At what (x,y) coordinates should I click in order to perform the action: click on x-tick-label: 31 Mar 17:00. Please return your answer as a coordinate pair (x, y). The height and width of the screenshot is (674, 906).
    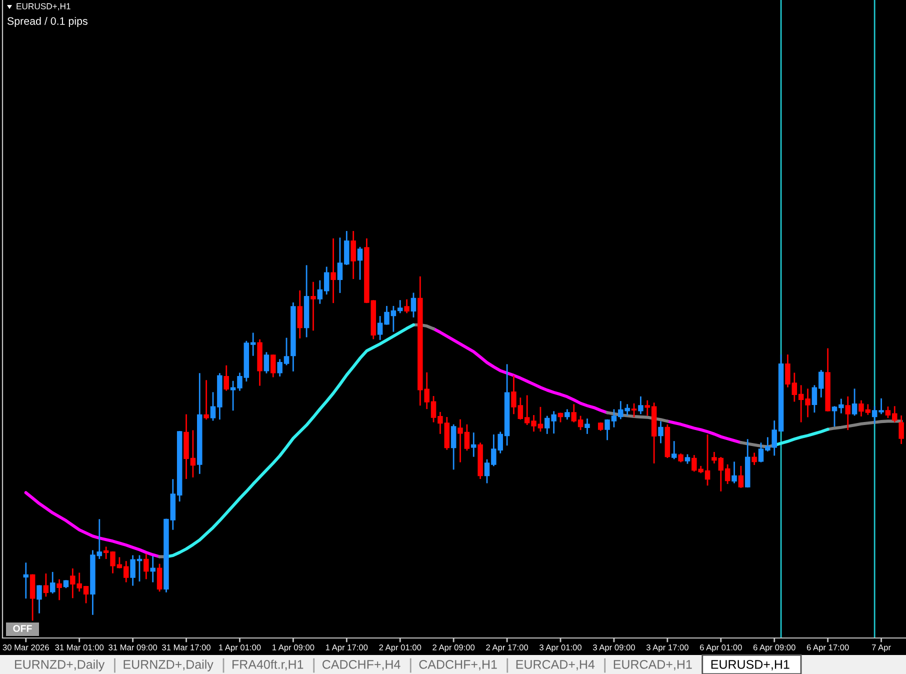
    Looking at the image, I should click on (186, 647).